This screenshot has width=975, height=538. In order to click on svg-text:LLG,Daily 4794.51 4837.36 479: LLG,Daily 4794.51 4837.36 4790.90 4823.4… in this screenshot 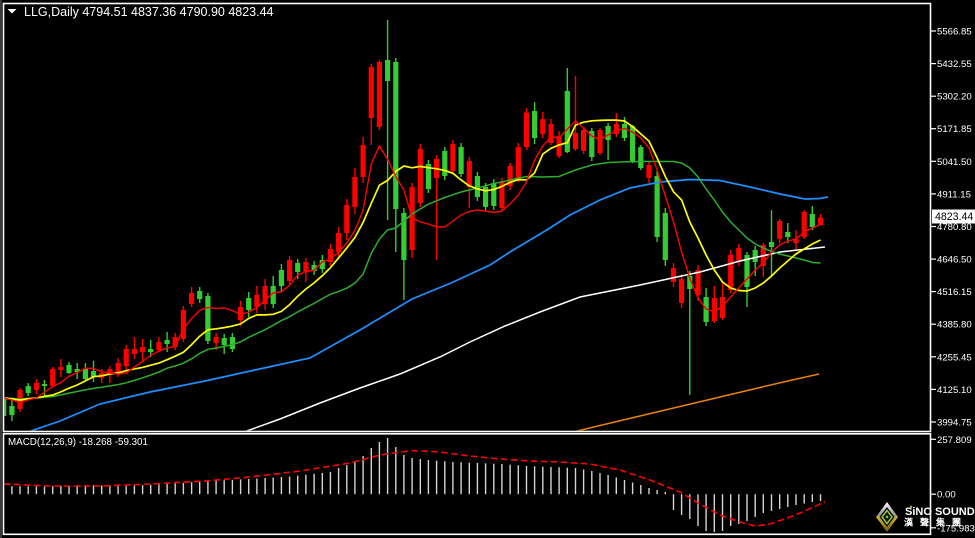, I will do `click(149, 12)`.